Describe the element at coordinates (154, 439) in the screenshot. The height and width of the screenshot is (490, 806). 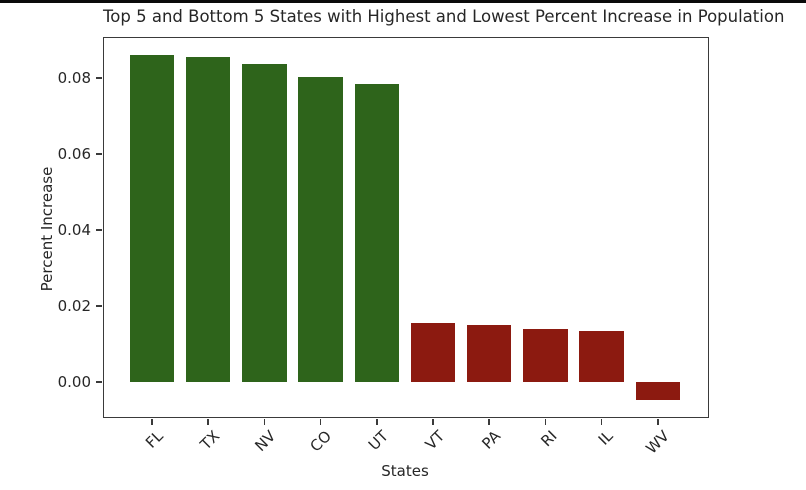
I see `x-tick-label-FL: FL` at that location.